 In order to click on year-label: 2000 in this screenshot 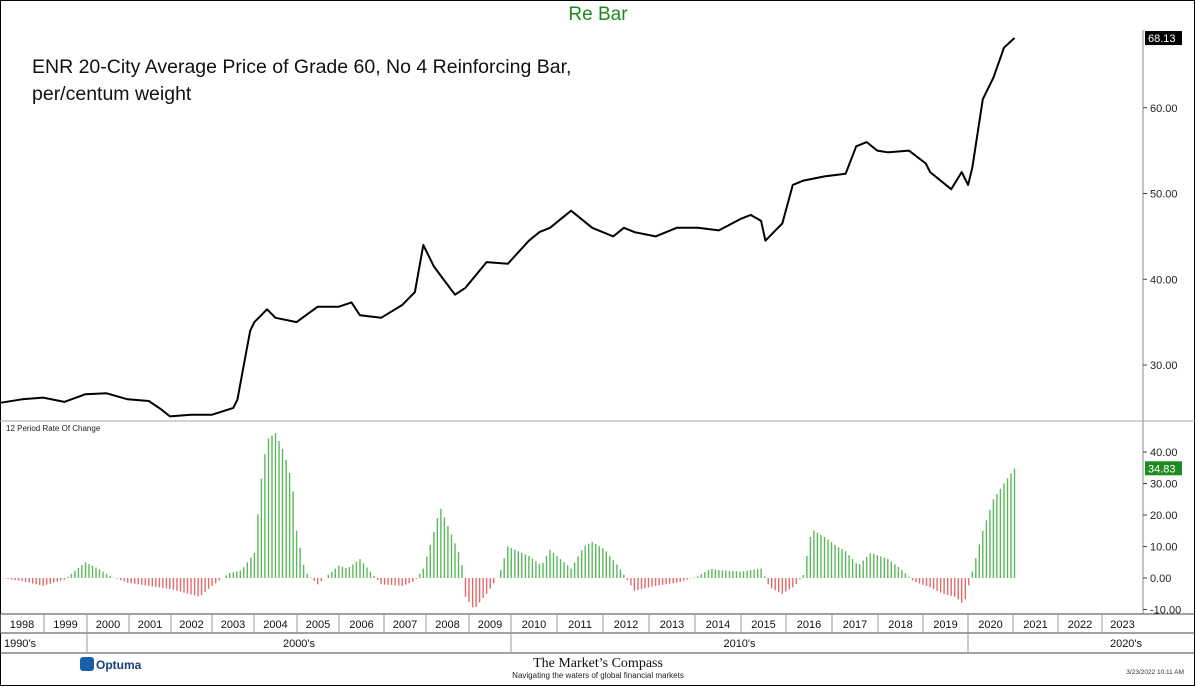, I will do `click(108, 625)`.